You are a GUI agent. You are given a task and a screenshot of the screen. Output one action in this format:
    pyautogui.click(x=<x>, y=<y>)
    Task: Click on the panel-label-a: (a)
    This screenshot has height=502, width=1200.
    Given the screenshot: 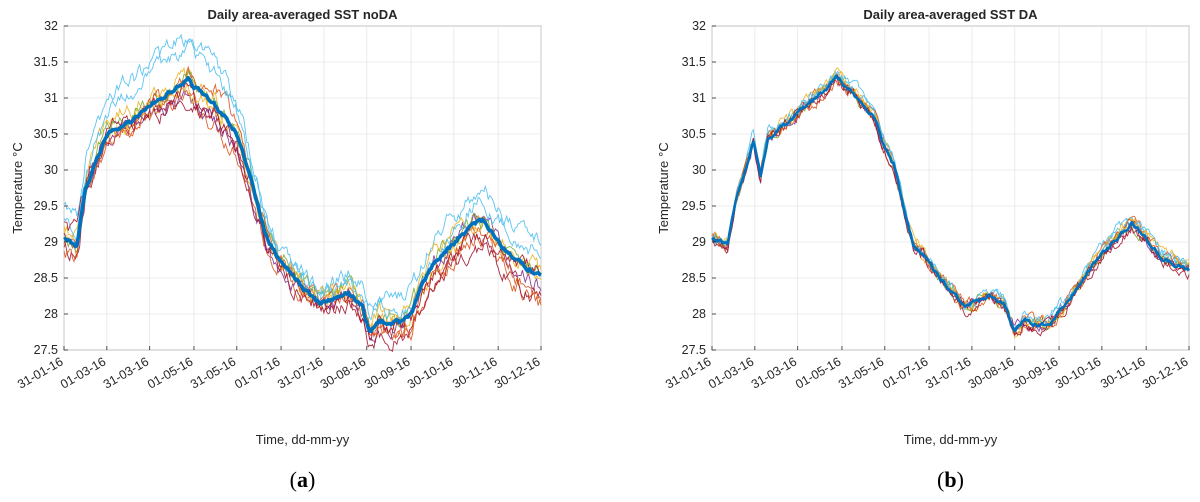 What is the action you would take?
    pyautogui.click(x=303, y=479)
    